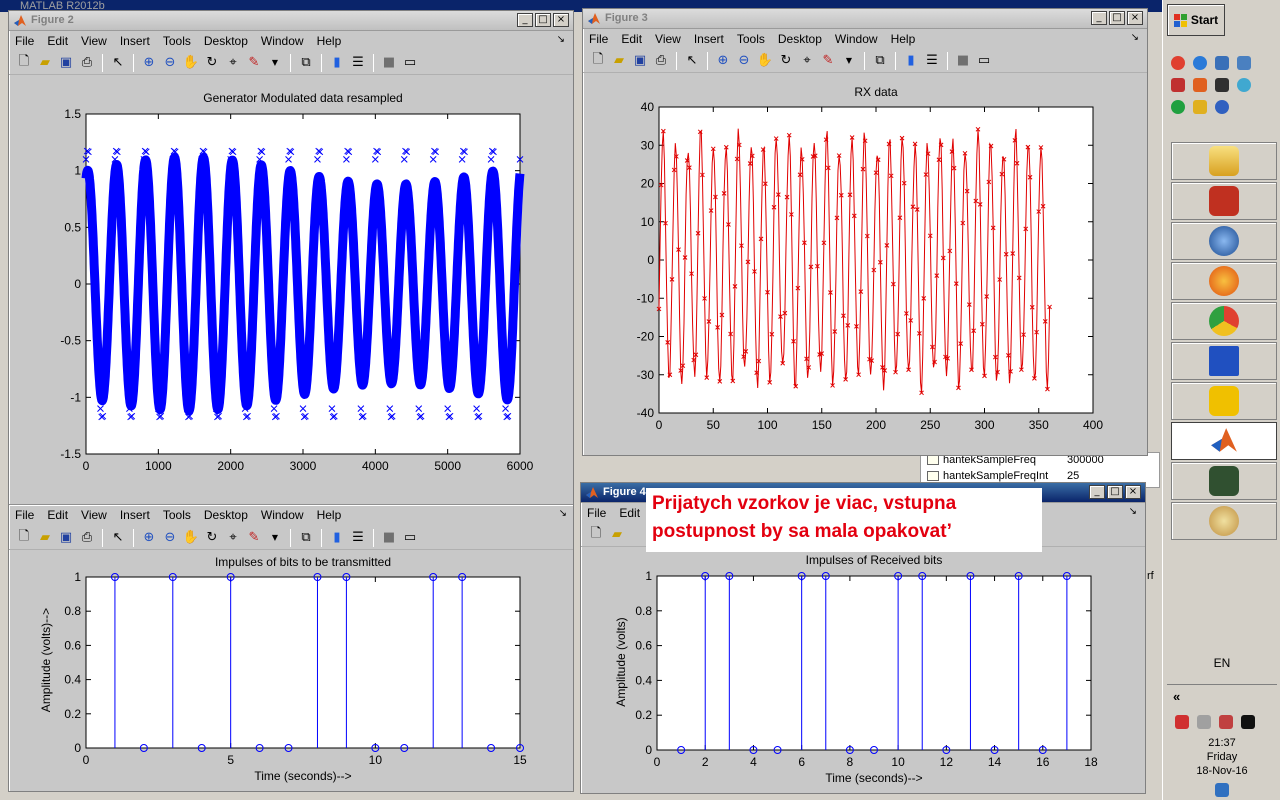 The image size is (1280, 800). I want to click on tray-expand-icon: «, so click(1177, 696).